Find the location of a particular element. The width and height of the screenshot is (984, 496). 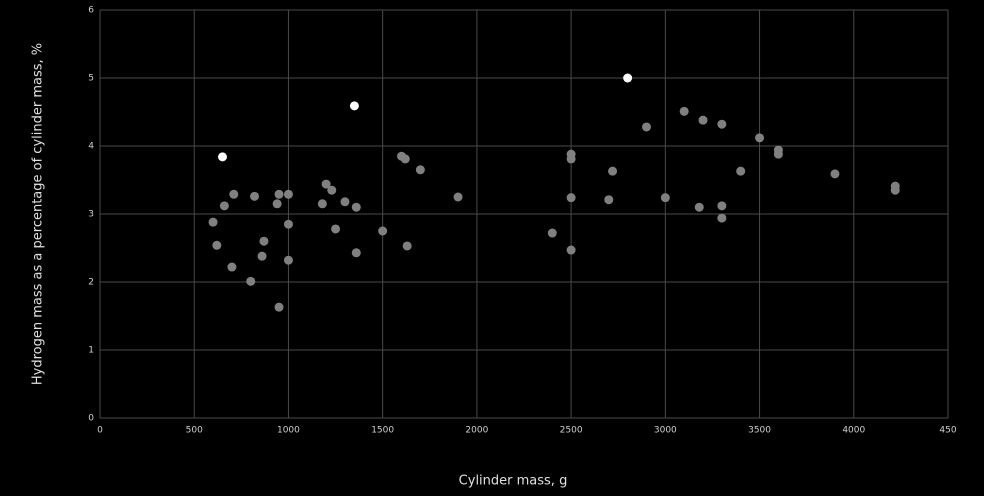

x-tick-label: 2000 is located at coordinates (476, 431).